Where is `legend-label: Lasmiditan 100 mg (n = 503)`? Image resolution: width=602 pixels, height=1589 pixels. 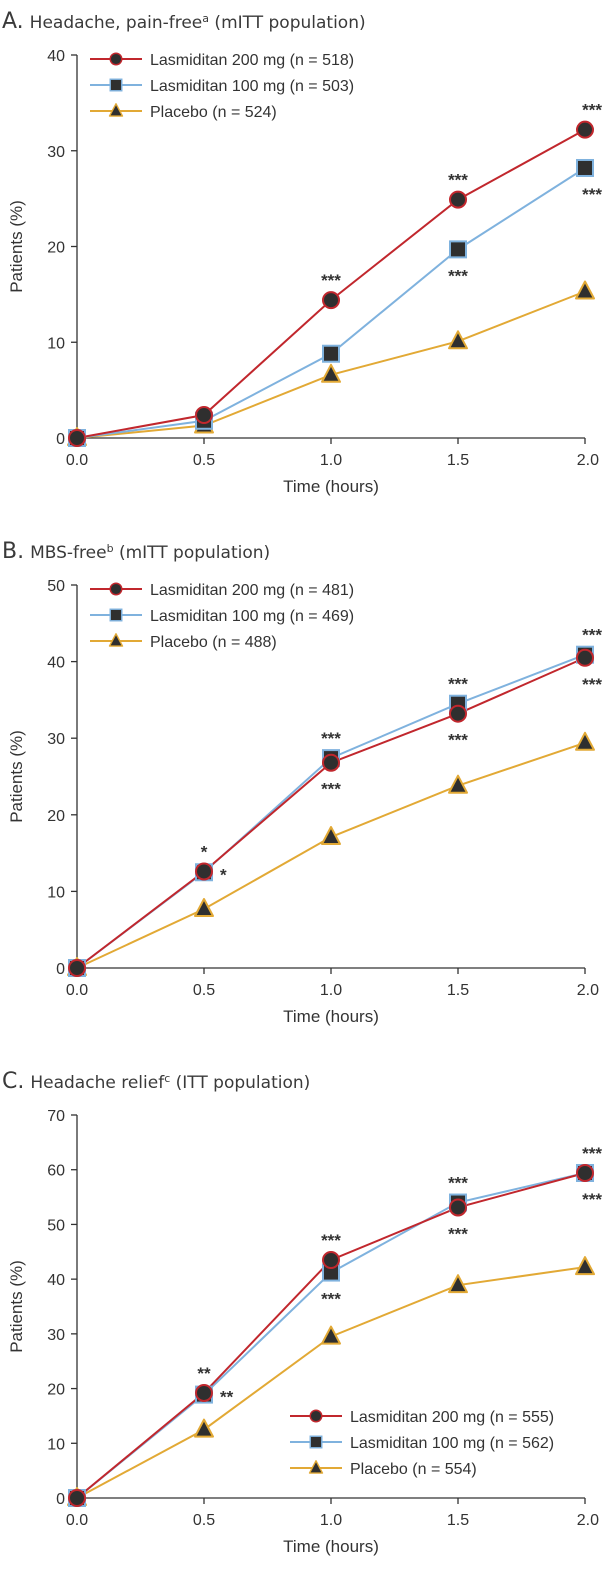 legend-label: Lasmiditan 100 mg (n = 503) is located at coordinates (252, 86).